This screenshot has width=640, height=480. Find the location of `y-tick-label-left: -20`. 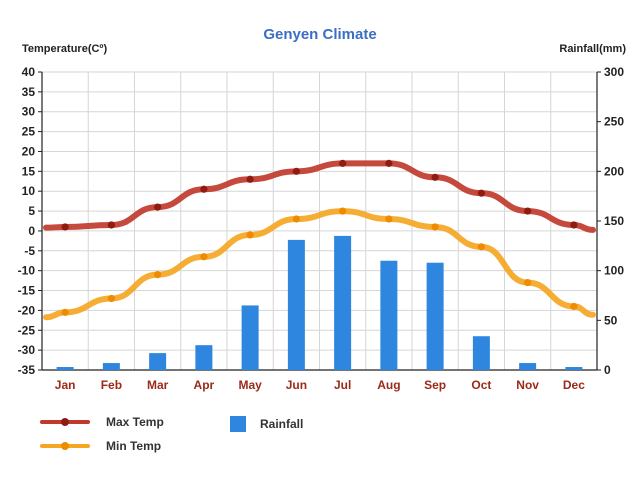

y-tick-label-left: -20 is located at coordinates (27, 310).